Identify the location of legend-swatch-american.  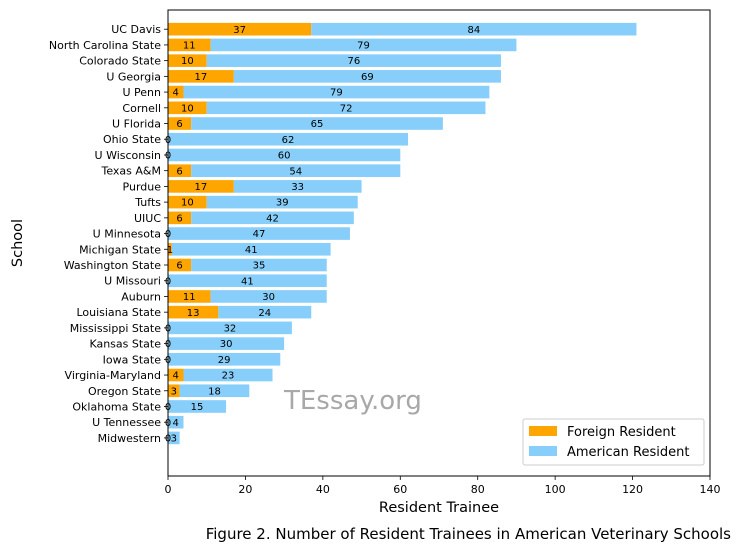
(543, 451).